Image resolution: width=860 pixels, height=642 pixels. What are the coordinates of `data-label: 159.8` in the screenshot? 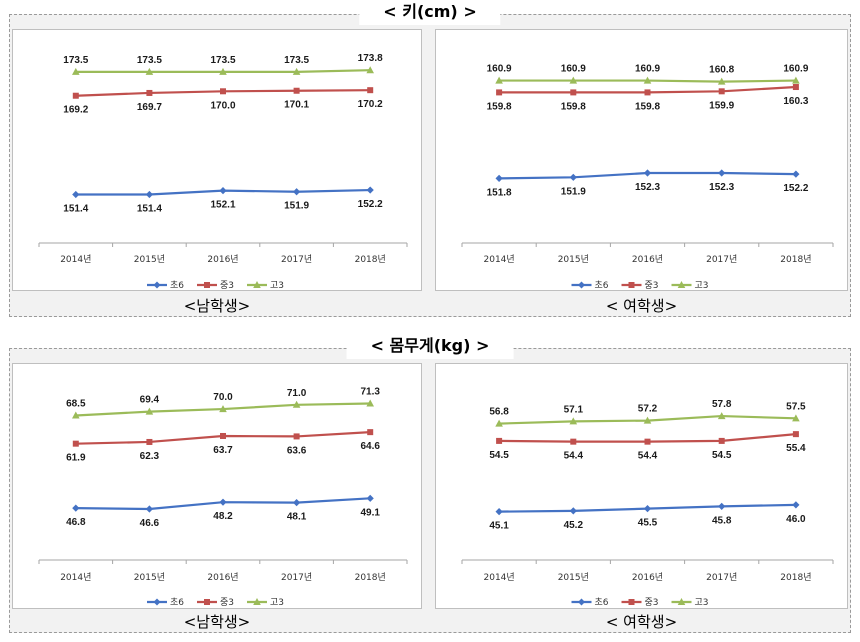 It's located at (647, 106).